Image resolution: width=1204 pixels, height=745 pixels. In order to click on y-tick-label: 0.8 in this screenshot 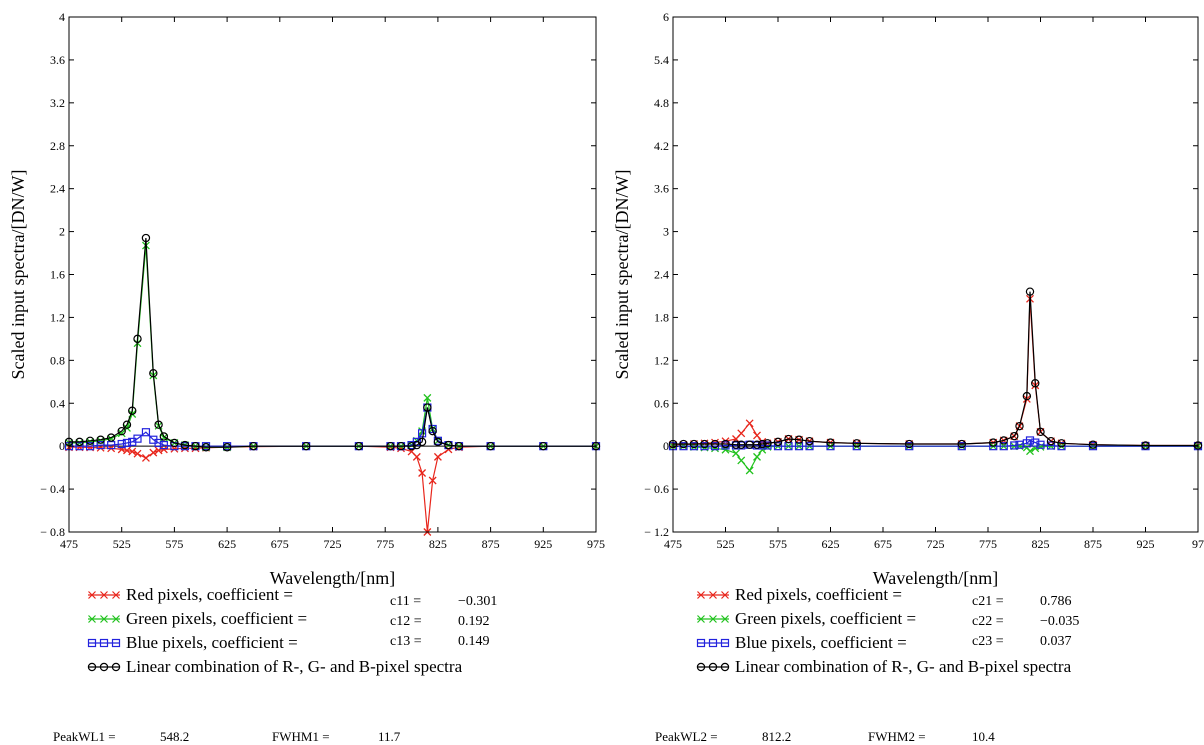, I will do `click(57, 360)`.